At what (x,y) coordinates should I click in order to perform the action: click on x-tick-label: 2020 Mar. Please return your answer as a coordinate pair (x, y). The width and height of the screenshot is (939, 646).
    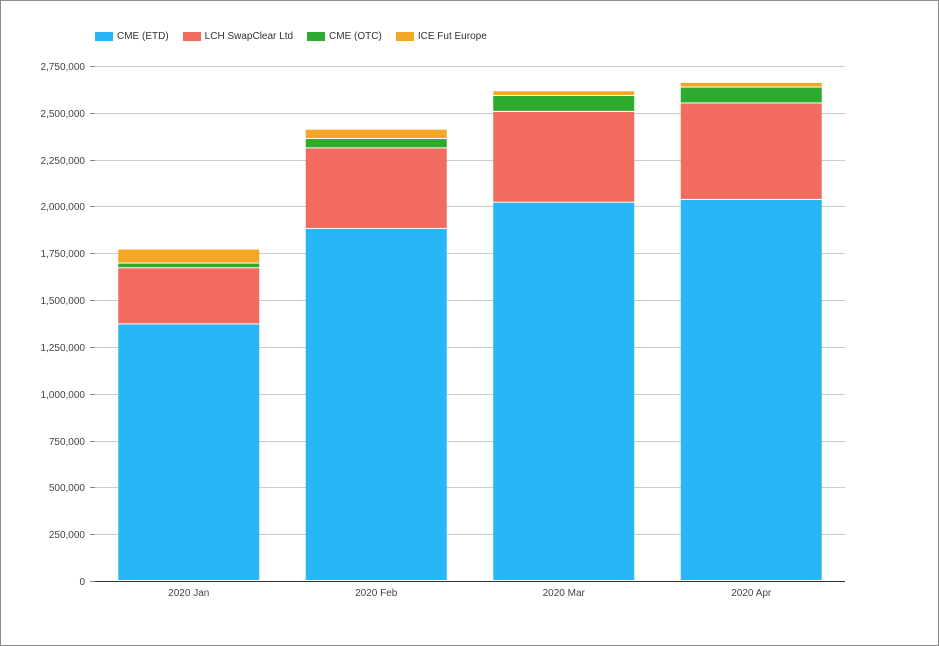
    Looking at the image, I should click on (564, 593).